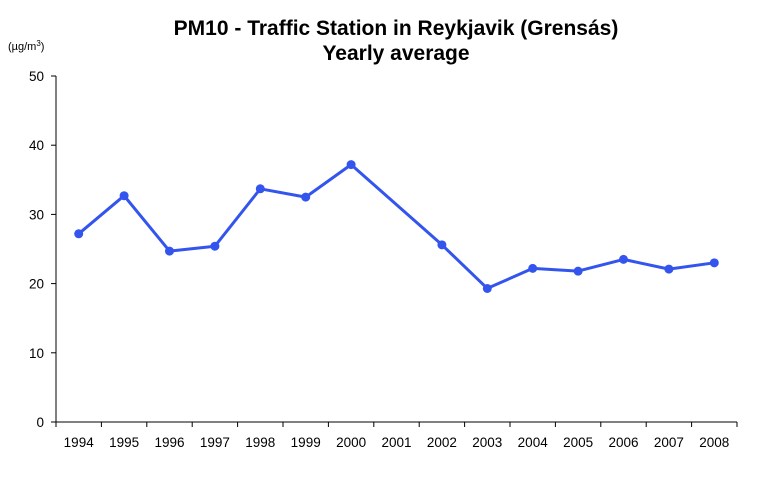  I want to click on y-tick-label: 0, so click(40, 422).